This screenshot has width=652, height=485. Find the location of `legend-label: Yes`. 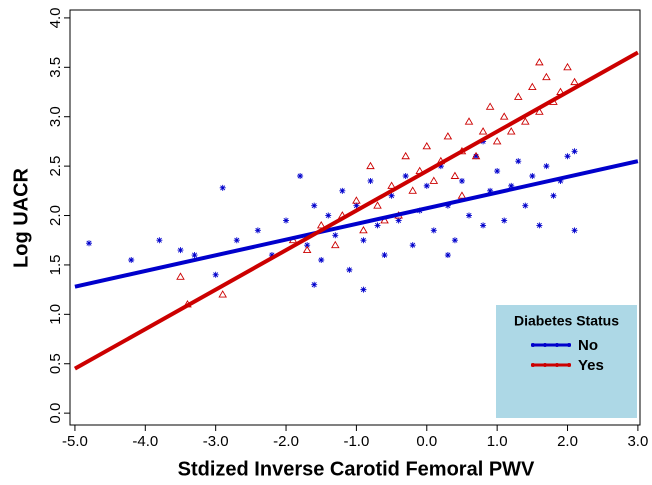

legend-label: Yes is located at coordinates (591, 365).